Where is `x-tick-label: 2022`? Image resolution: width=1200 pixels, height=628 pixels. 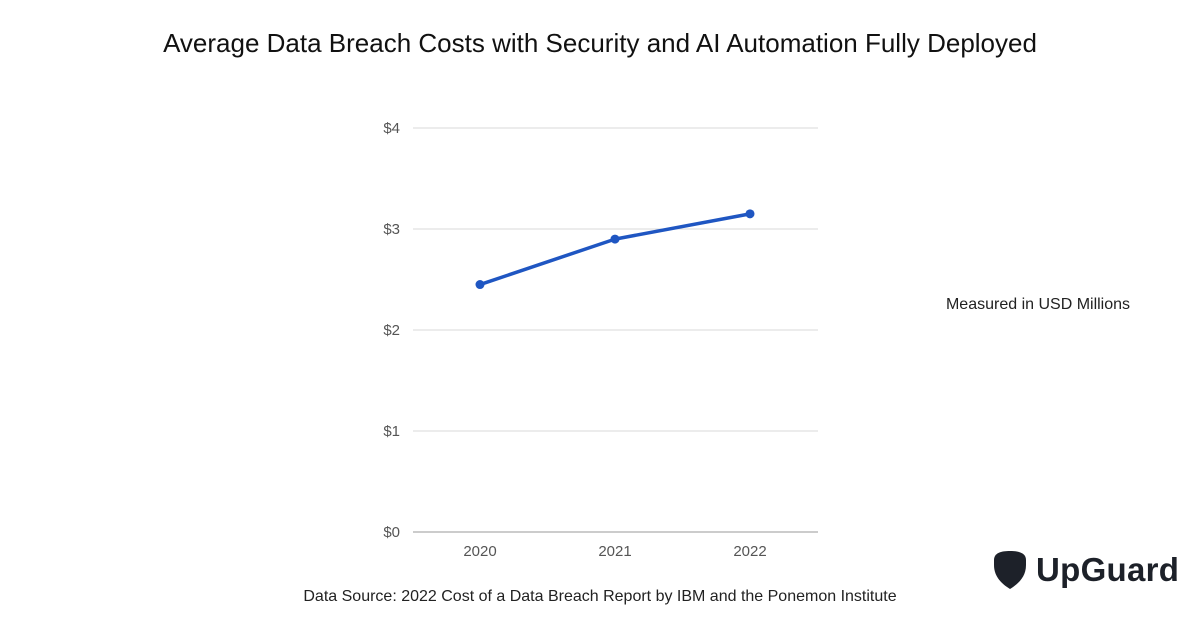 x-tick-label: 2022 is located at coordinates (749, 551).